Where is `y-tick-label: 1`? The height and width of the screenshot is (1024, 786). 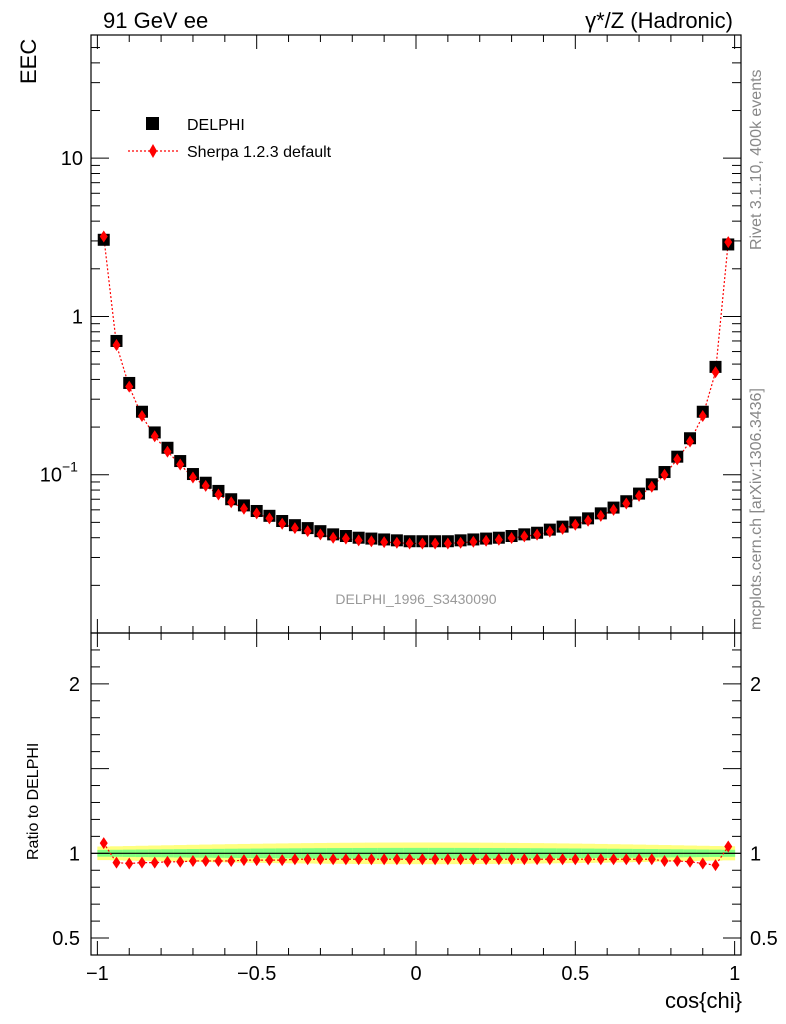
y-tick-label: 1 is located at coordinates (77, 317).